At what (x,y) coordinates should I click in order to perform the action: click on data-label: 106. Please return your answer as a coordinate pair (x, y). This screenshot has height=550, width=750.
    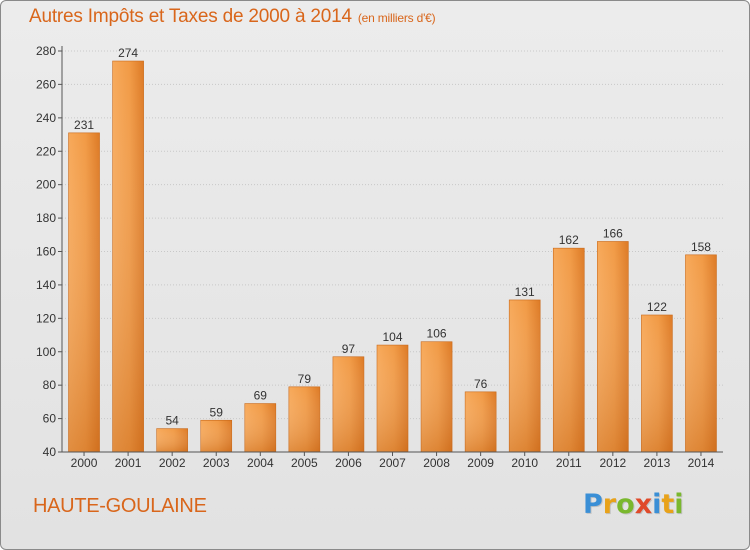
    Looking at the image, I should click on (437, 334).